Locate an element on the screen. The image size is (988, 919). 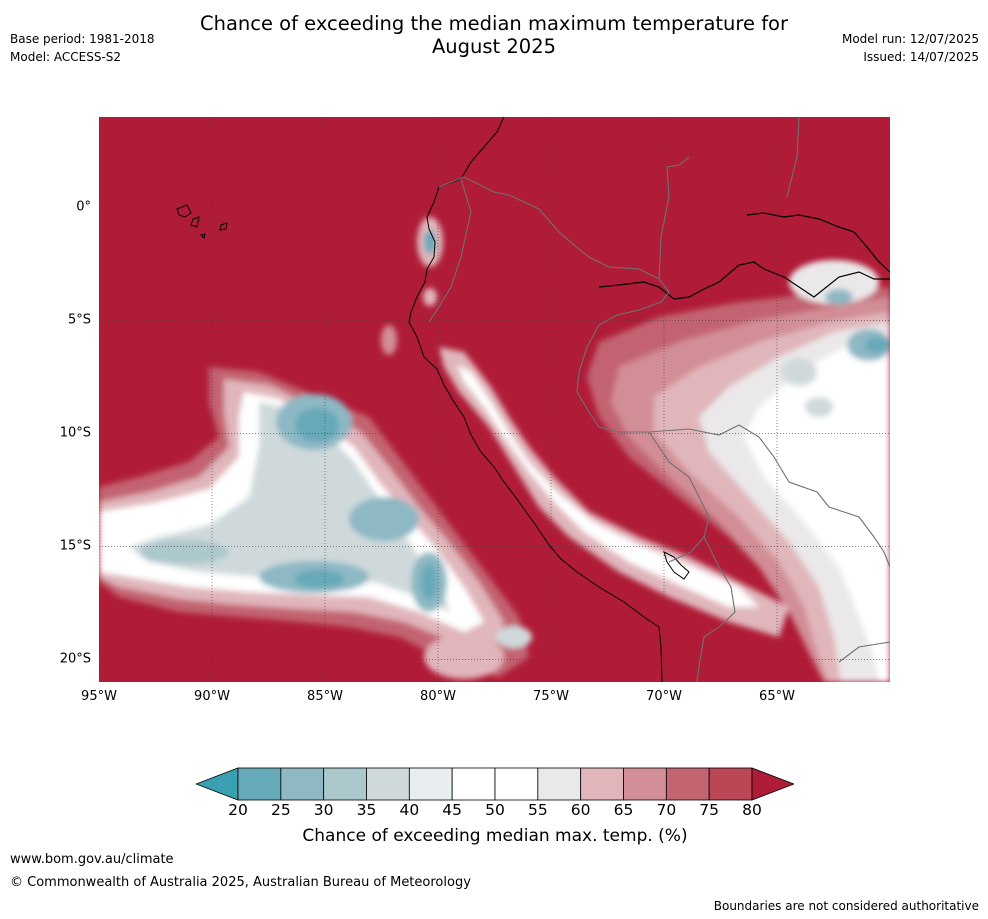
colorbar-tick-label: 65 is located at coordinates (623, 810).